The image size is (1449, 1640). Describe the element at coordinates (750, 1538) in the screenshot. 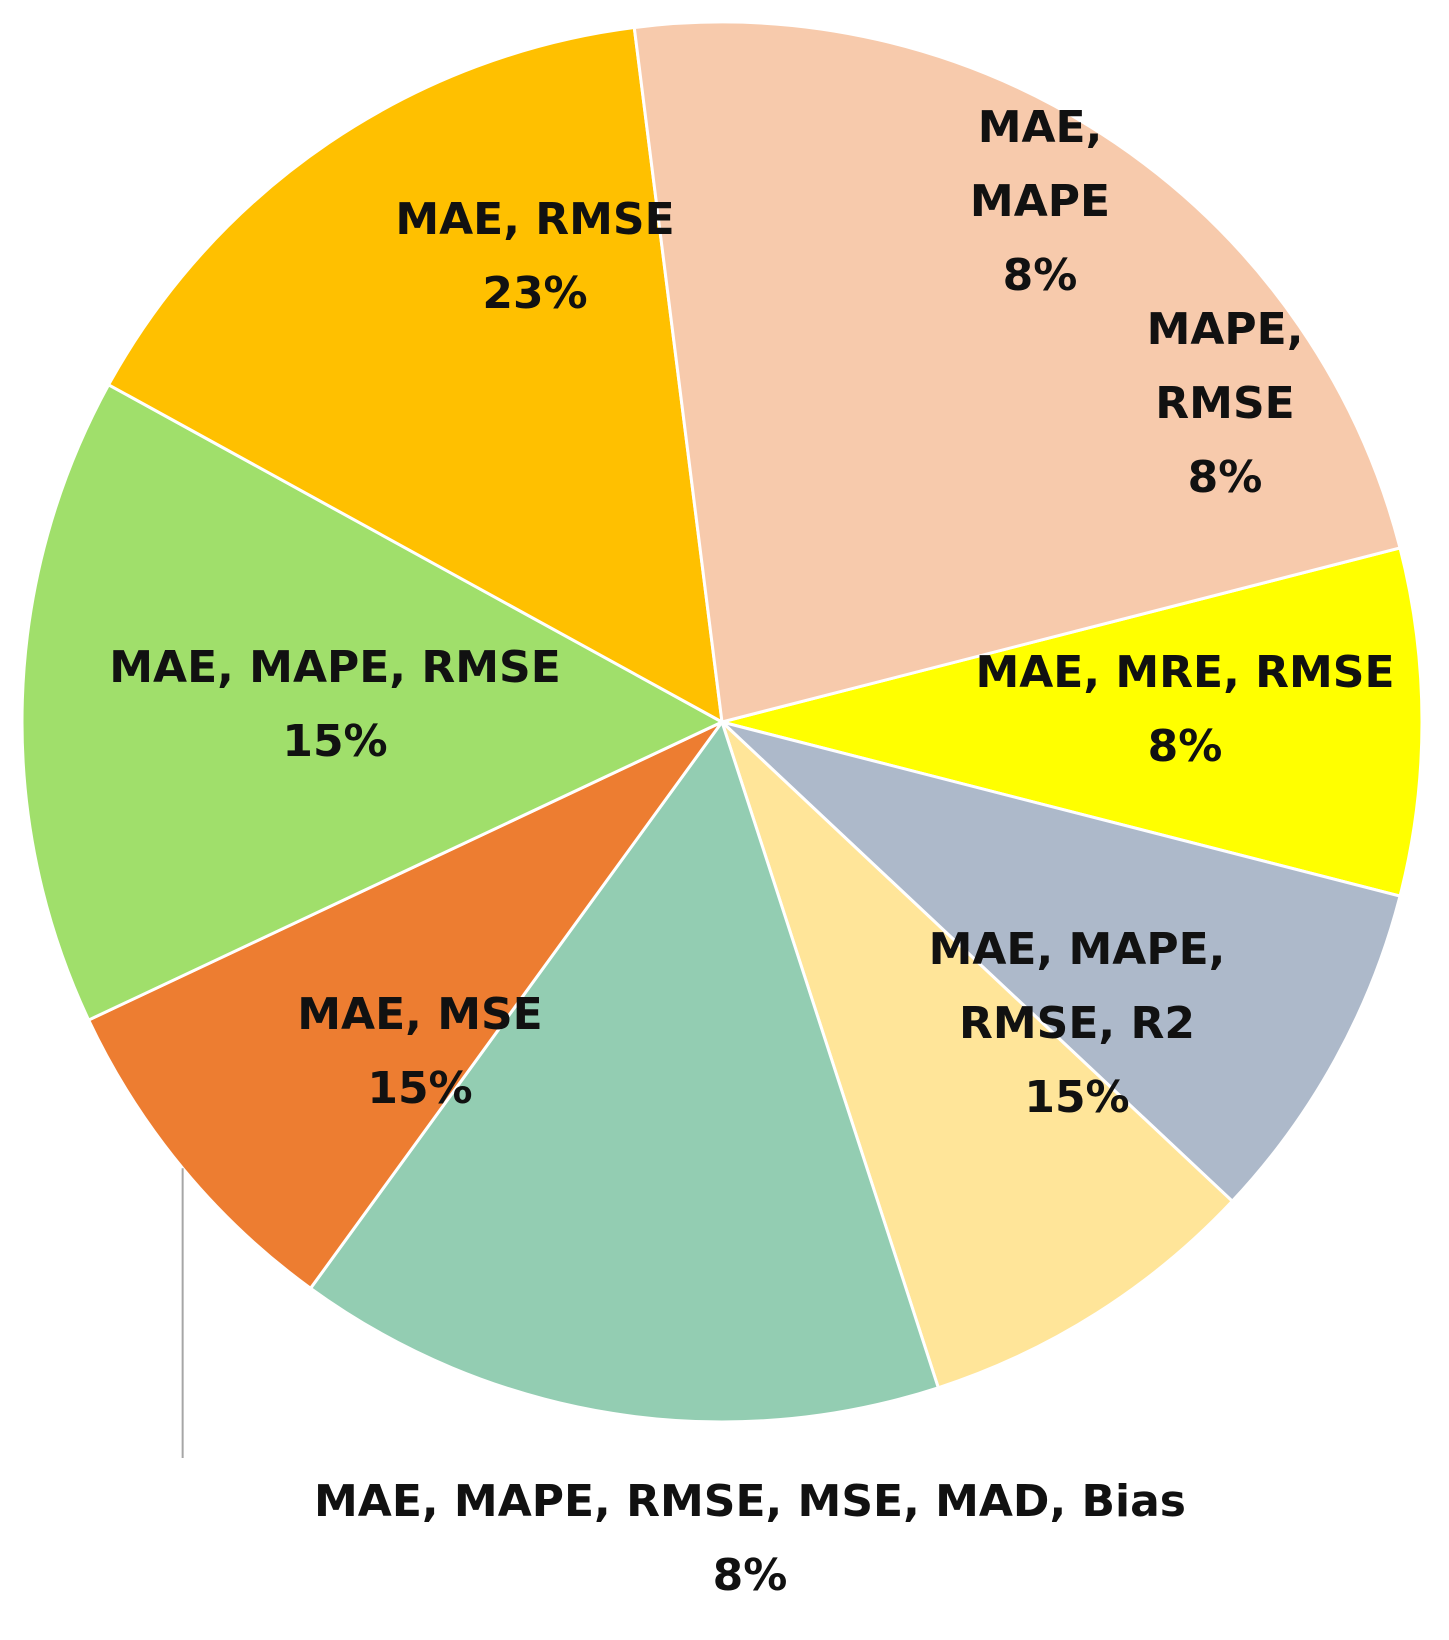

I see `slice-label-5: MAE, MAPE, RMSE, MSE, MAD, Bias 8%` at that location.